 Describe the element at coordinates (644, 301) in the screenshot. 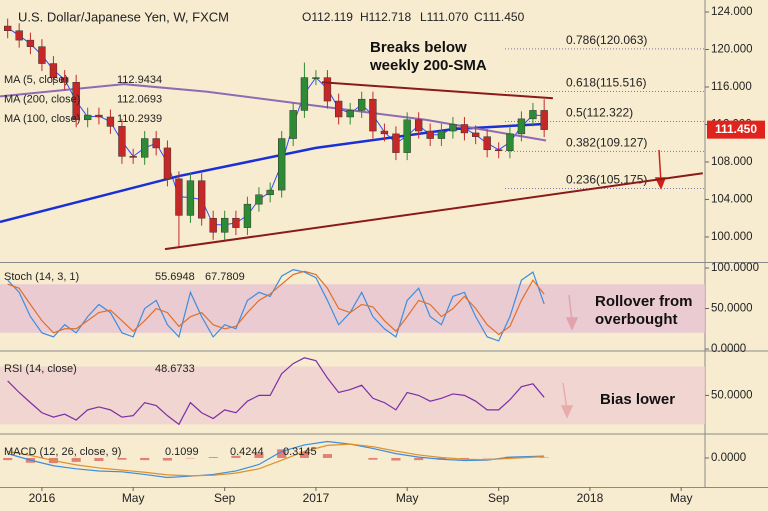

I see `annotation: Rollover from` at that location.